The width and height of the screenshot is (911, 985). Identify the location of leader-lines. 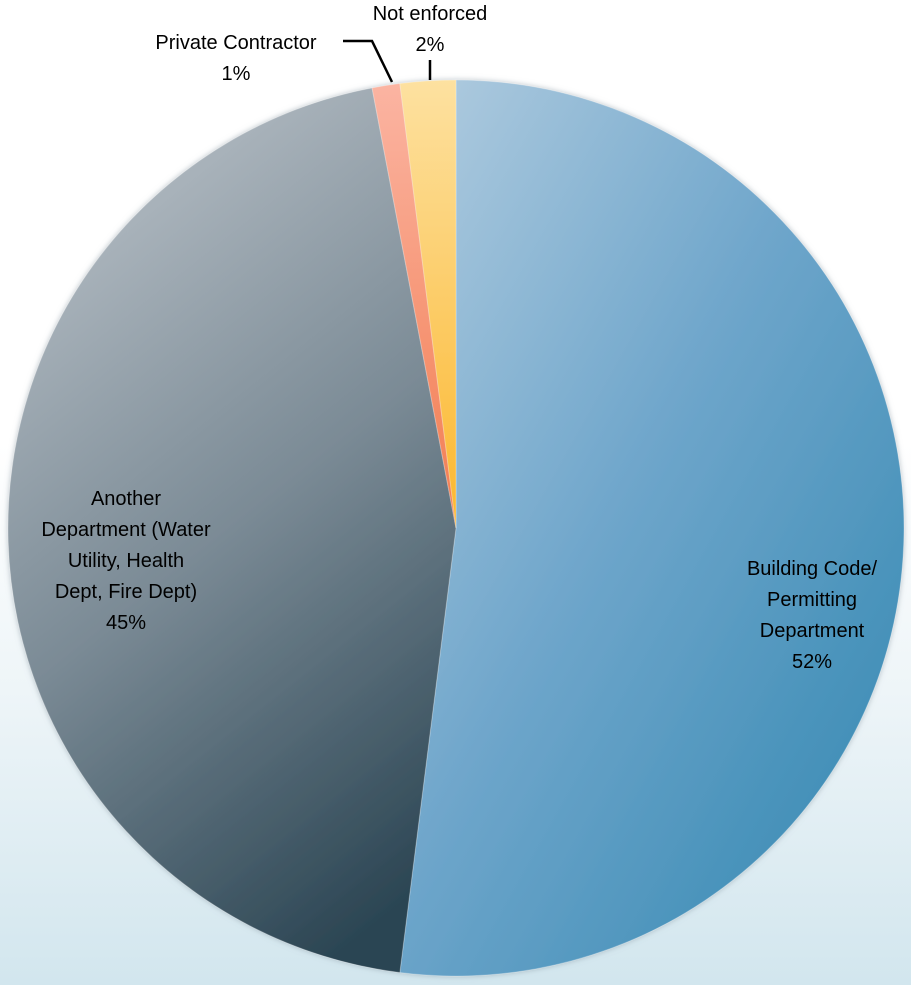
(387, 61).